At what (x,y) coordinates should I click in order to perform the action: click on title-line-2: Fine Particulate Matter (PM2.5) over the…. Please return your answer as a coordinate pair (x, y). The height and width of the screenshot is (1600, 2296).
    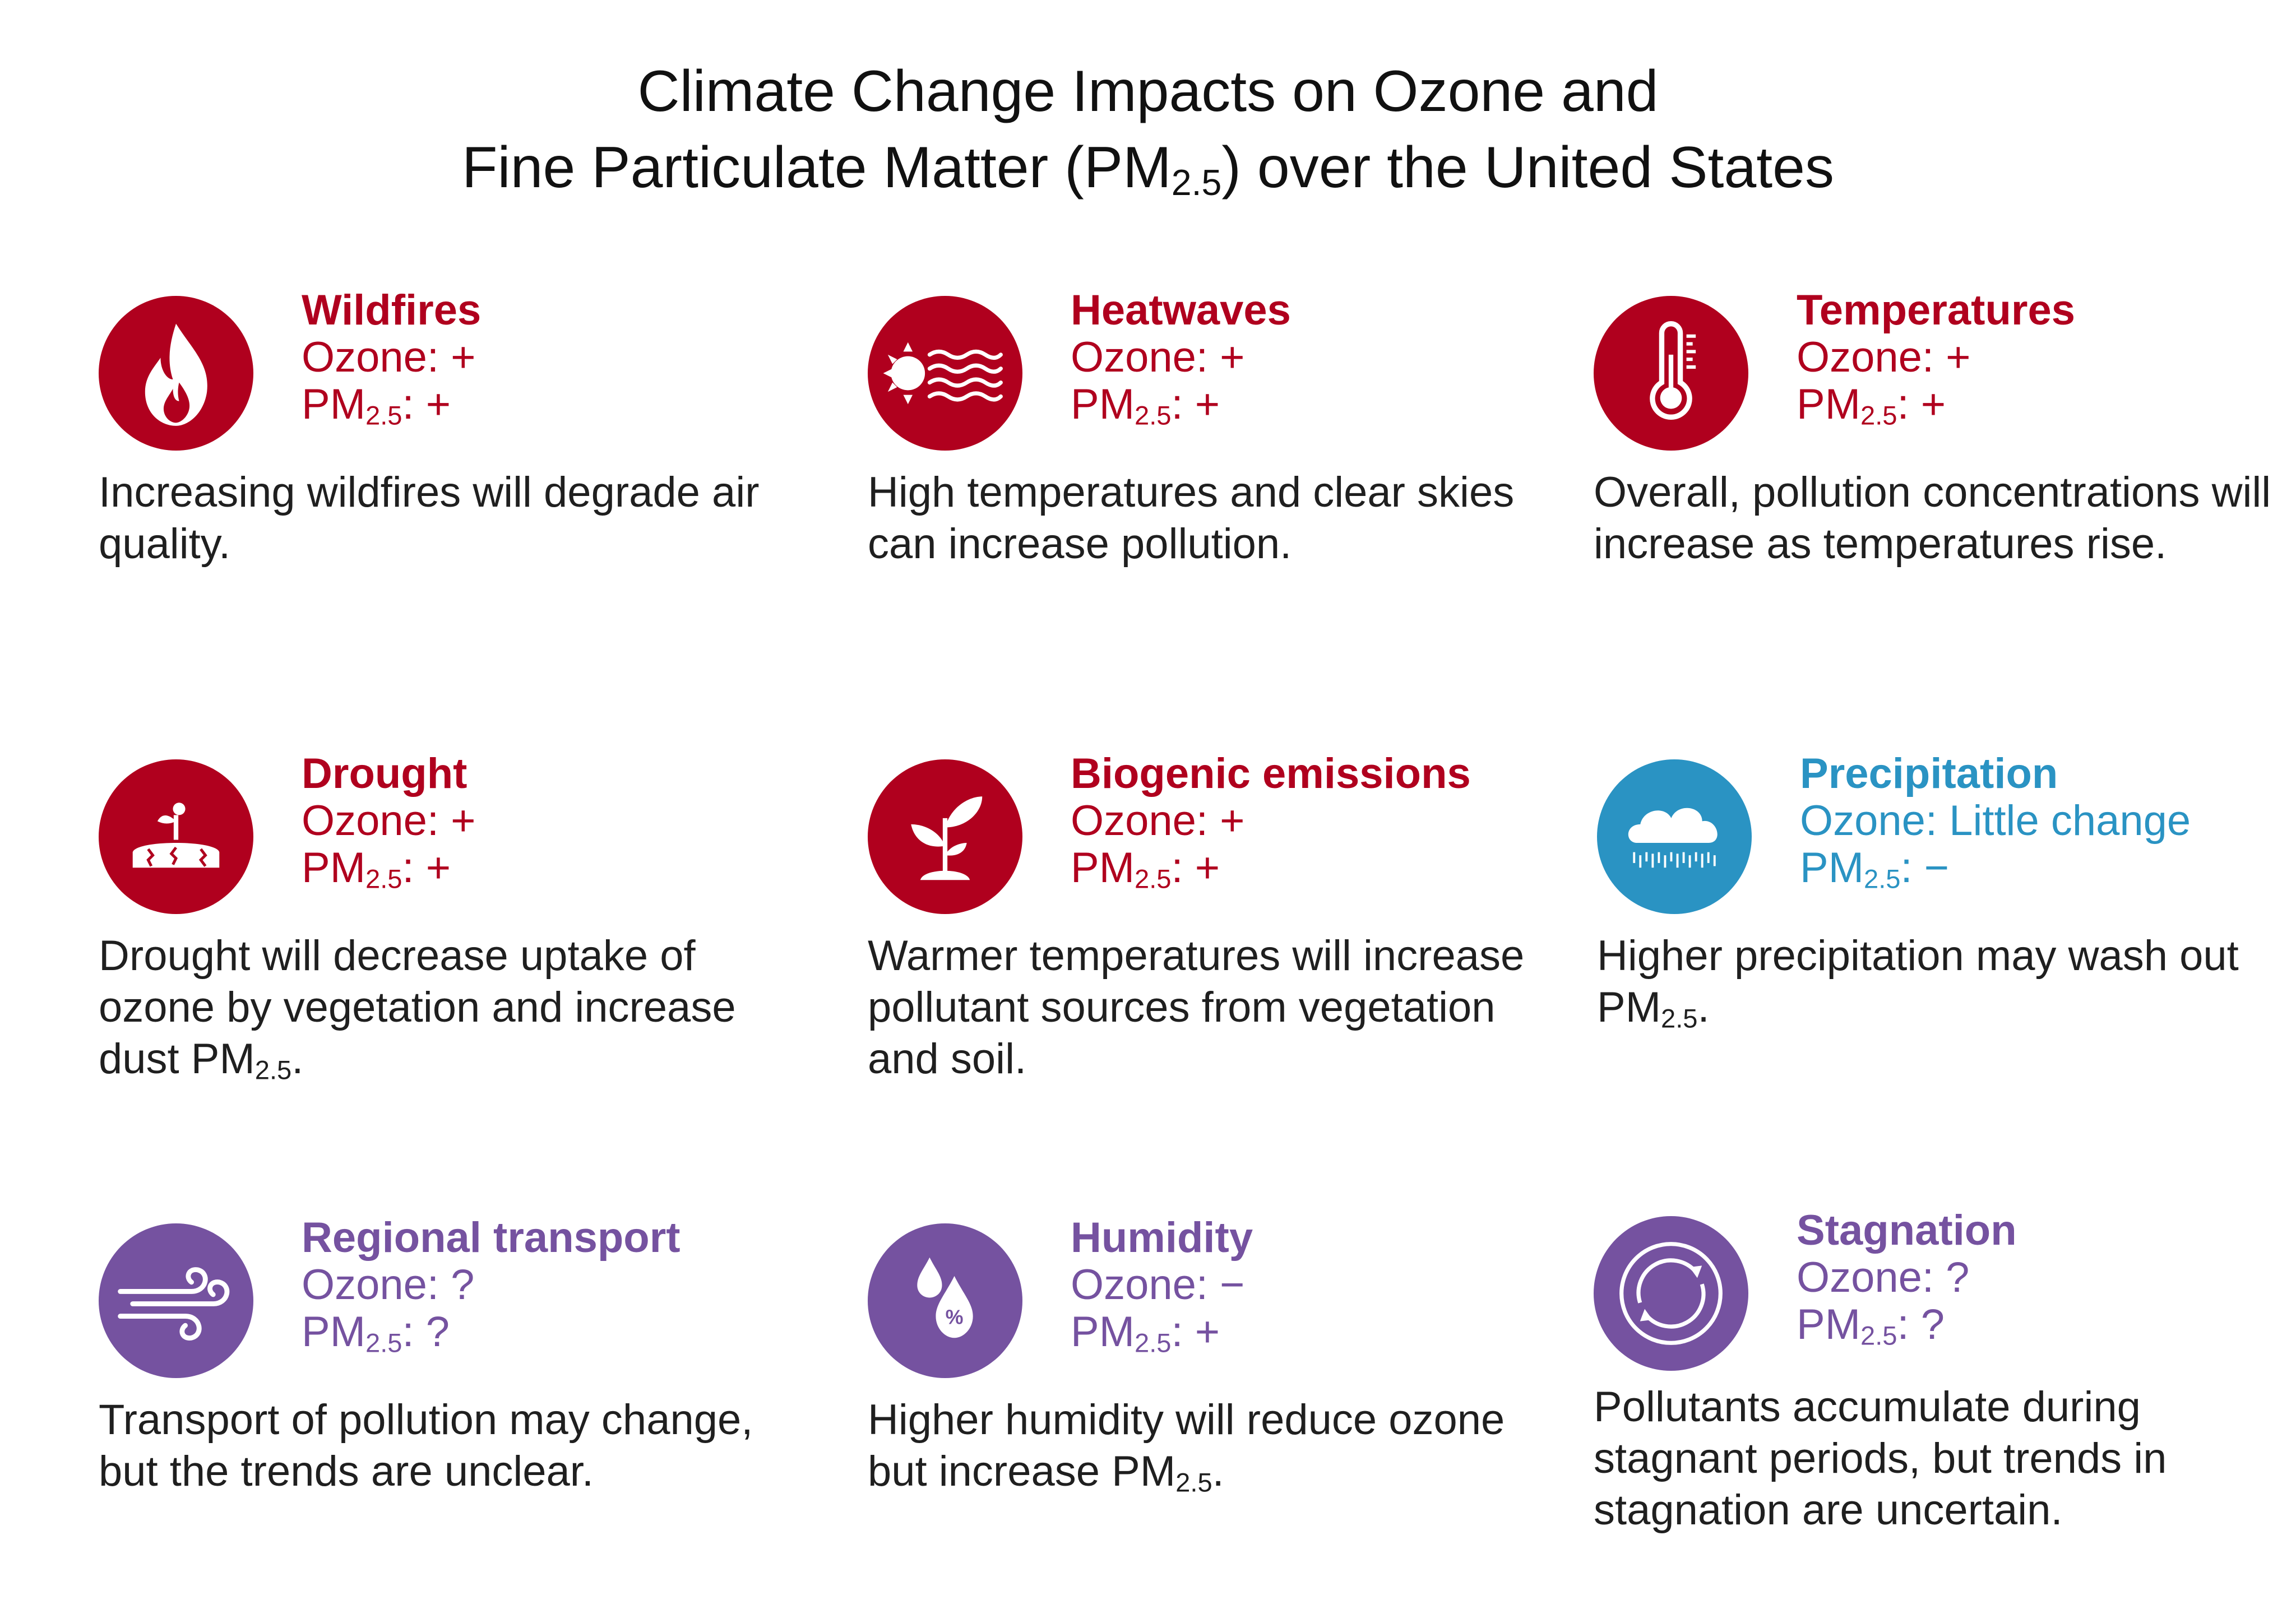
    Looking at the image, I should click on (1148, 167).